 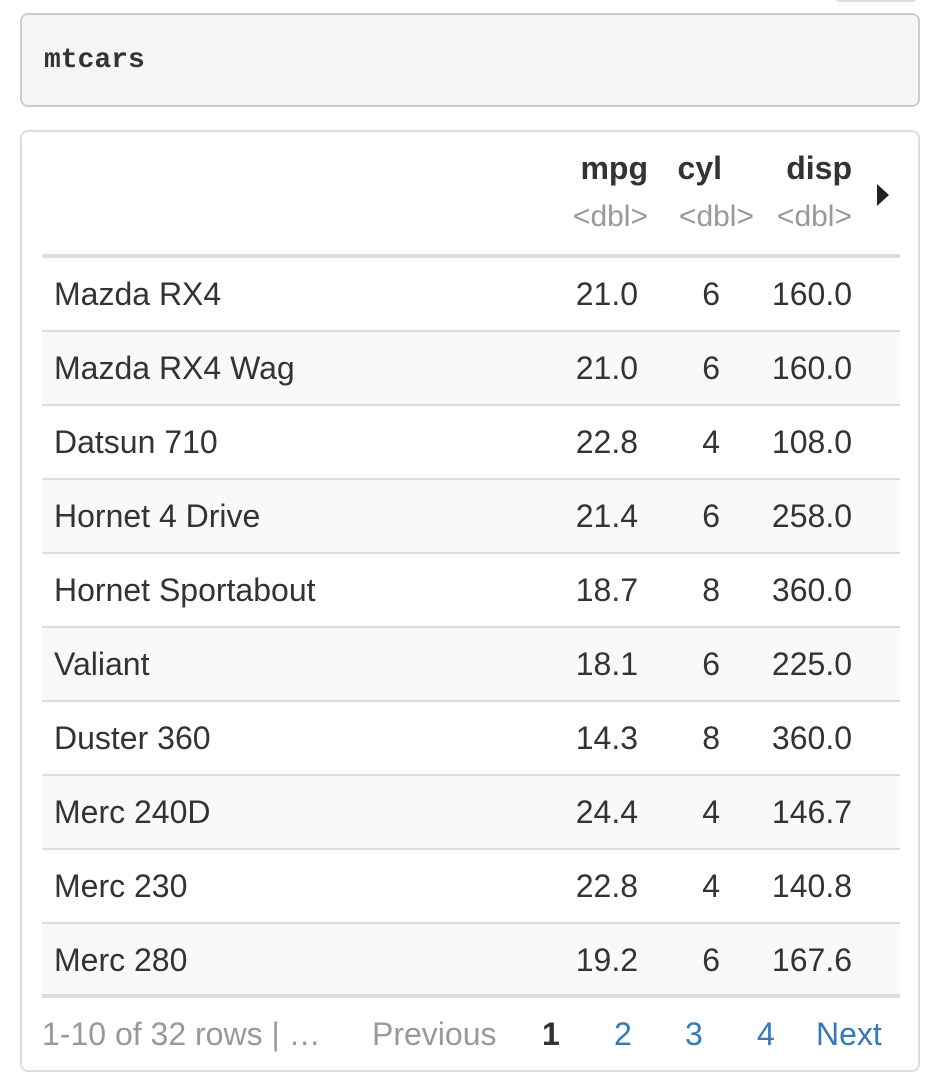 I want to click on disp-cell: 258.0, so click(x=811, y=516).